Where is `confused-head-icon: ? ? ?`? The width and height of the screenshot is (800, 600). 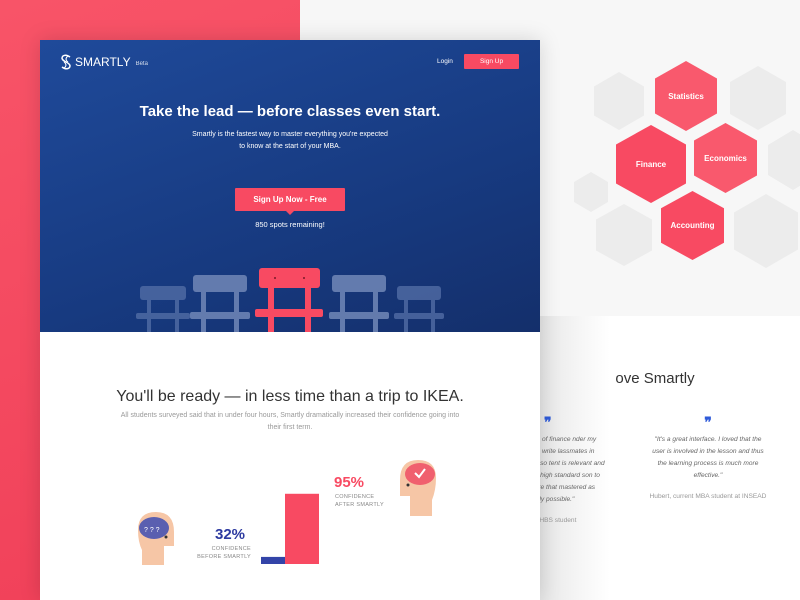 confused-head-icon: ? ? ? is located at coordinates (156, 538).